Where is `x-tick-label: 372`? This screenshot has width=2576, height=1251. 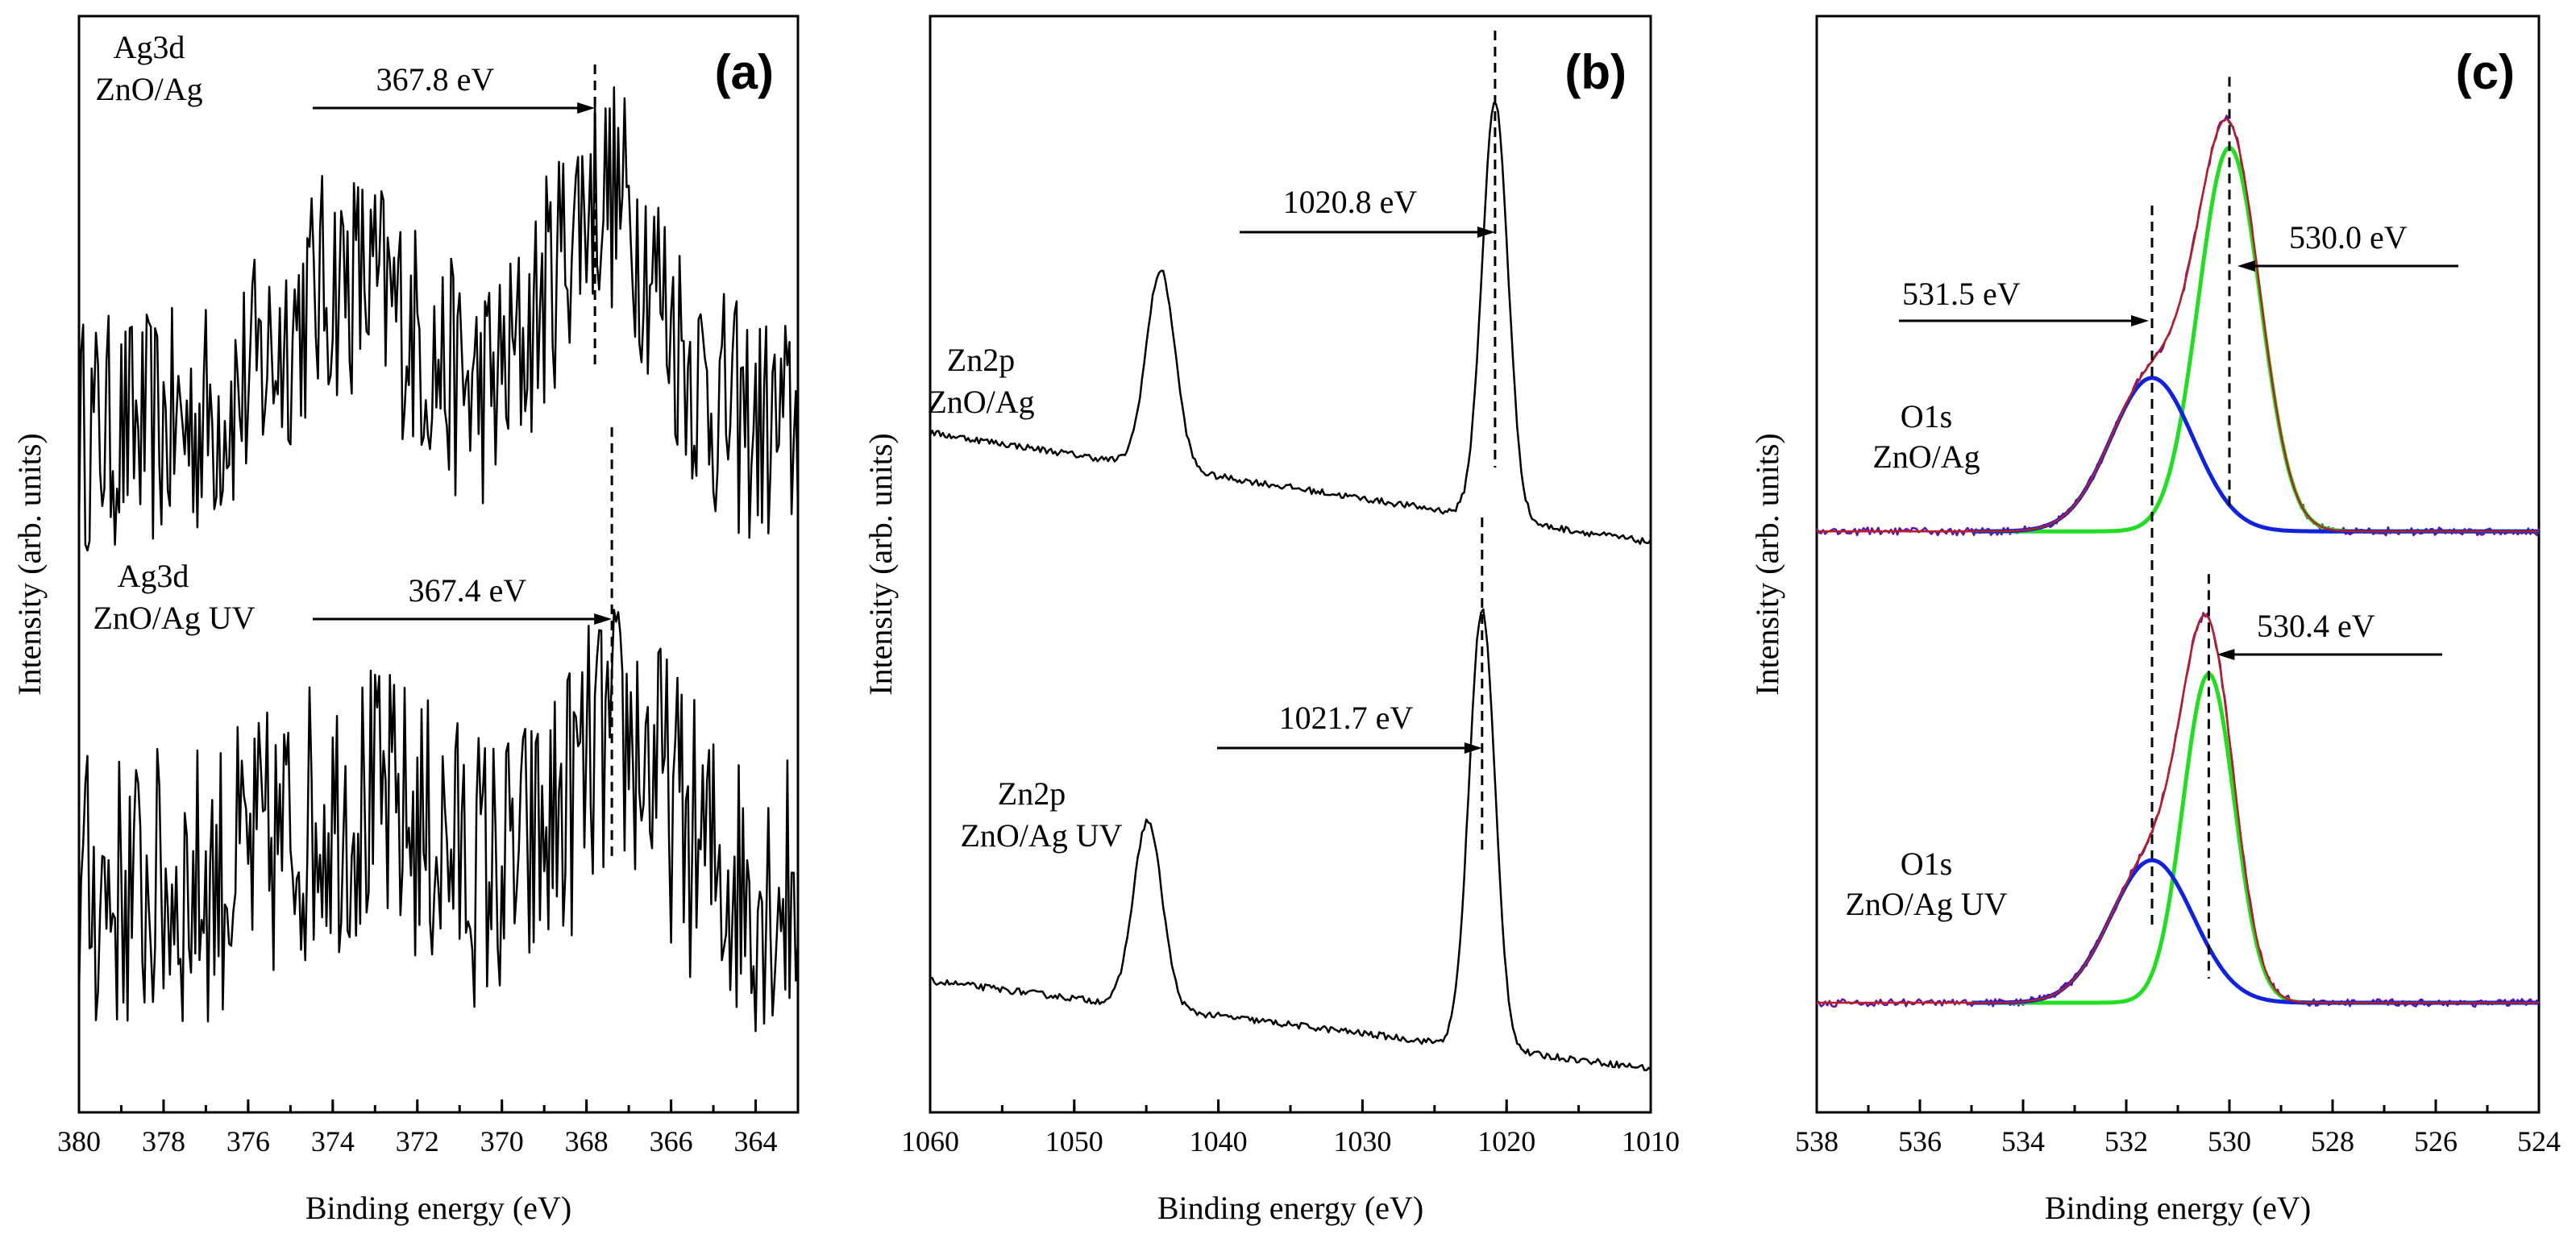 x-tick-label: 372 is located at coordinates (417, 1141).